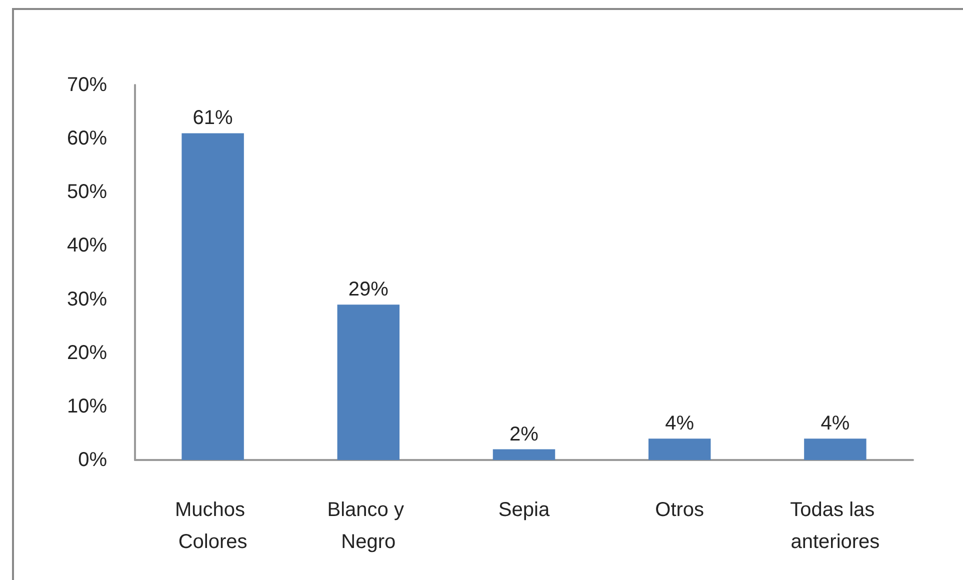  I want to click on x-tick-label: Muchos Colores, so click(213, 526).